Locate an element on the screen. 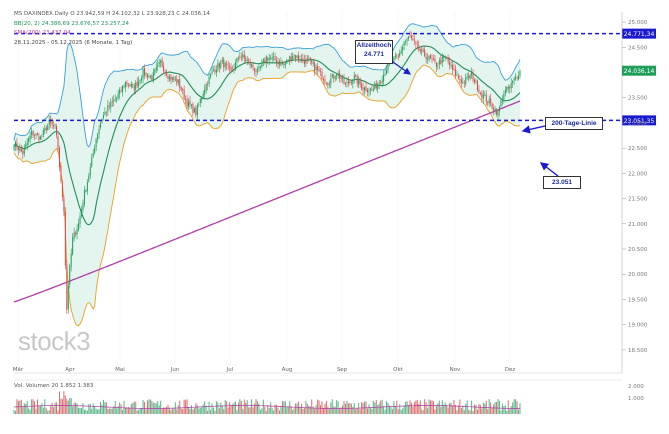 The width and height of the screenshot is (669, 434). ath-label: Allzeithoch is located at coordinates (374, 45).